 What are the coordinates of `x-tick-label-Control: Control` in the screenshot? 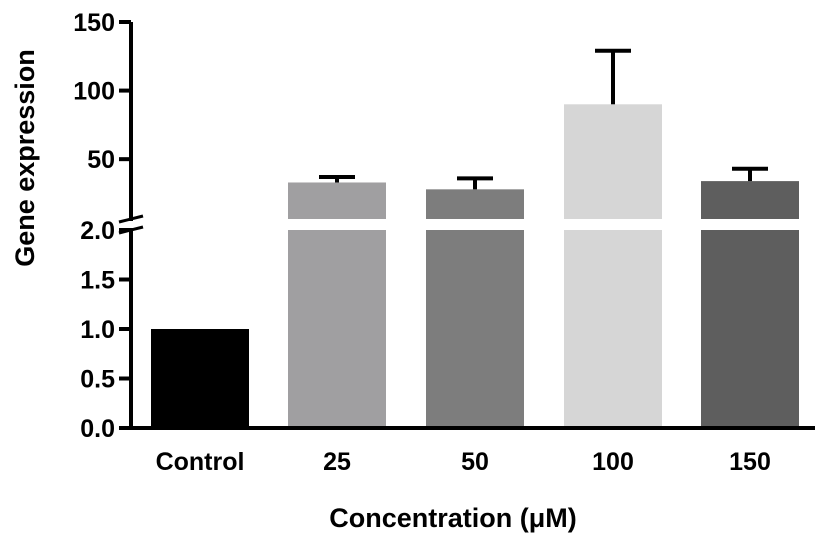 It's located at (200, 462).